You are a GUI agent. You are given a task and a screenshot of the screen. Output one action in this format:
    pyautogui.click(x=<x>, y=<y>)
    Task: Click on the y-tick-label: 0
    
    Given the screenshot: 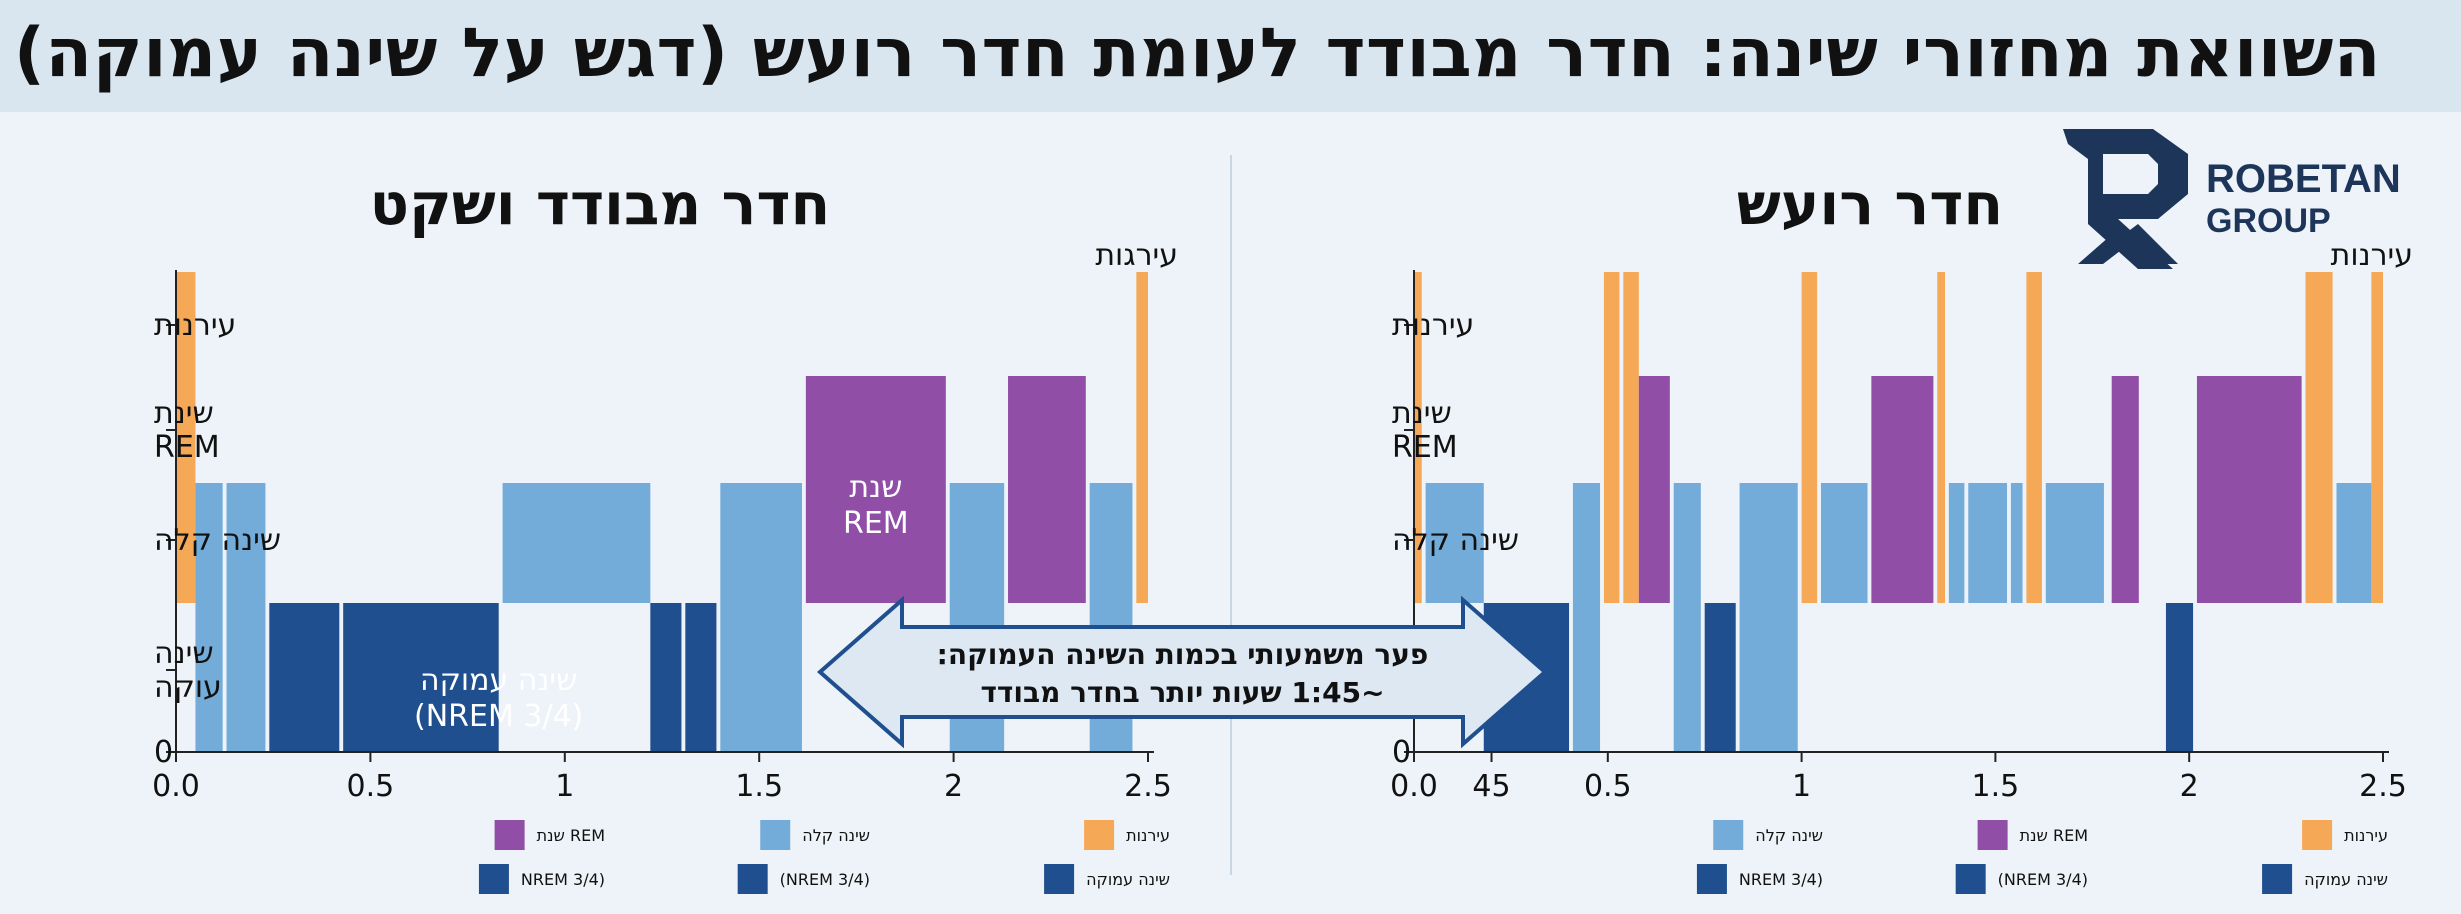 What is the action you would take?
    pyautogui.click(x=163, y=752)
    